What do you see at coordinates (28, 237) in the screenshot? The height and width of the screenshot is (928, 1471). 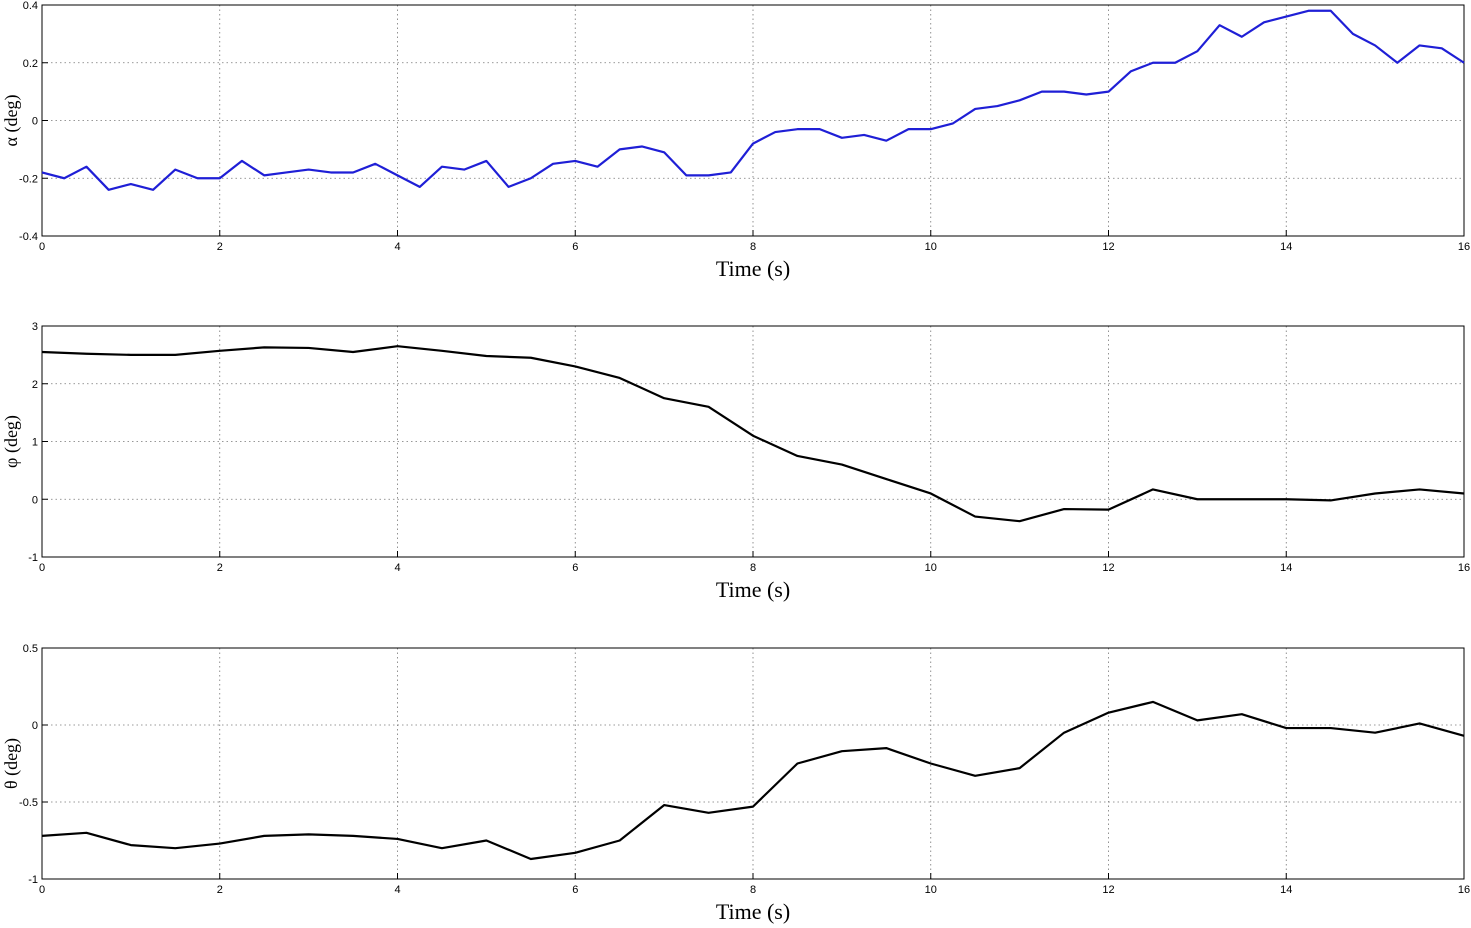 I see `y-tick-label: -0.4` at bounding box center [28, 237].